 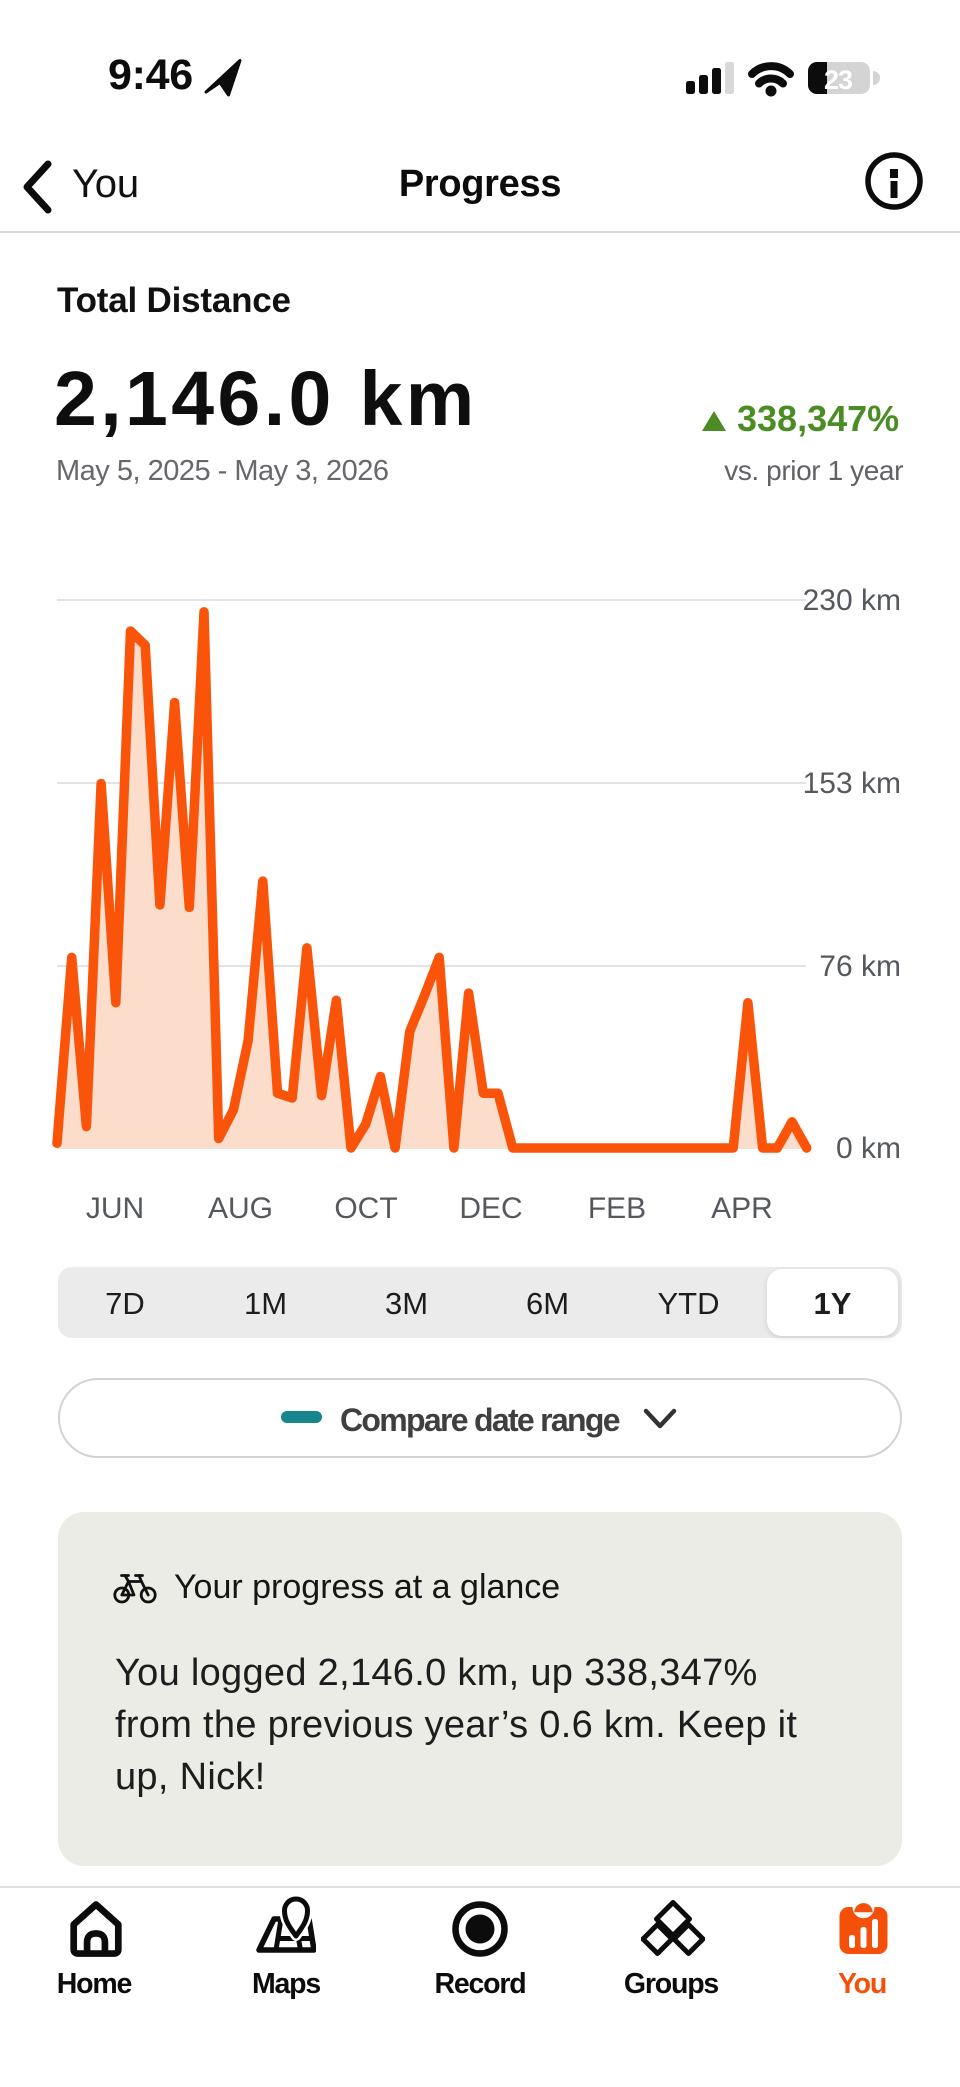 What do you see at coordinates (115, 1208) in the screenshot?
I see `svg-text: JUN` at bounding box center [115, 1208].